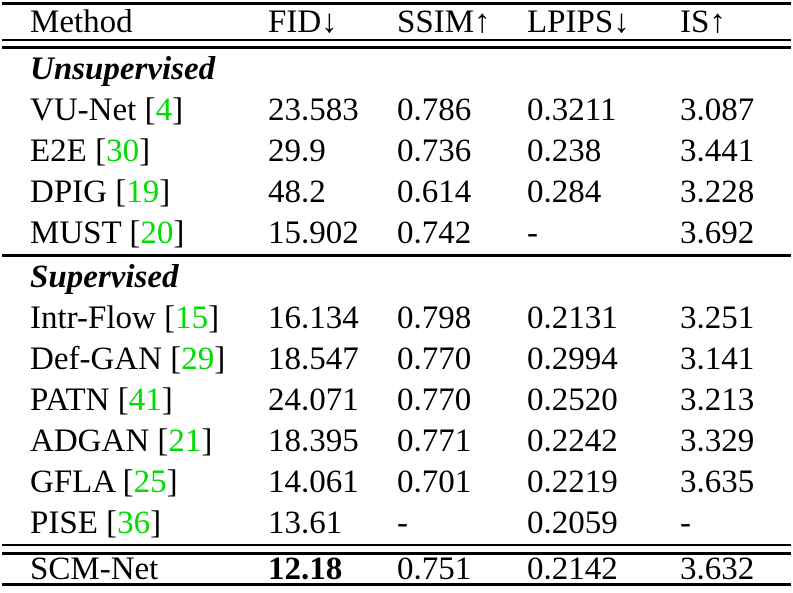 The image size is (793, 593). Describe the element at coordinates (396, 482) in the screenshot. I see `table-row: GFLA [25] 14.061 0.701 0.2219 3.635` at that location.